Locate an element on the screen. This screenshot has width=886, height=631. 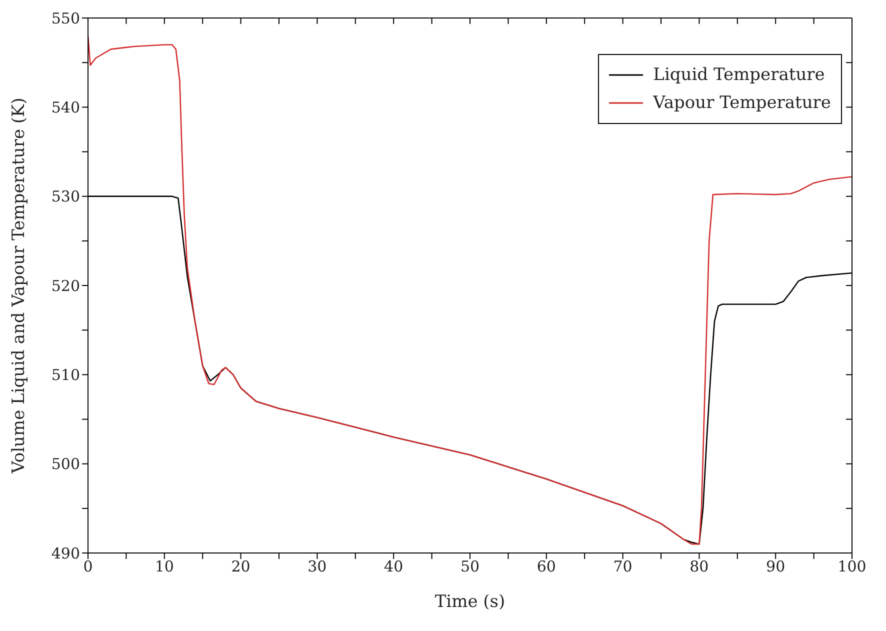
x-tick-label: 0 is located at coordinates (88, 567).